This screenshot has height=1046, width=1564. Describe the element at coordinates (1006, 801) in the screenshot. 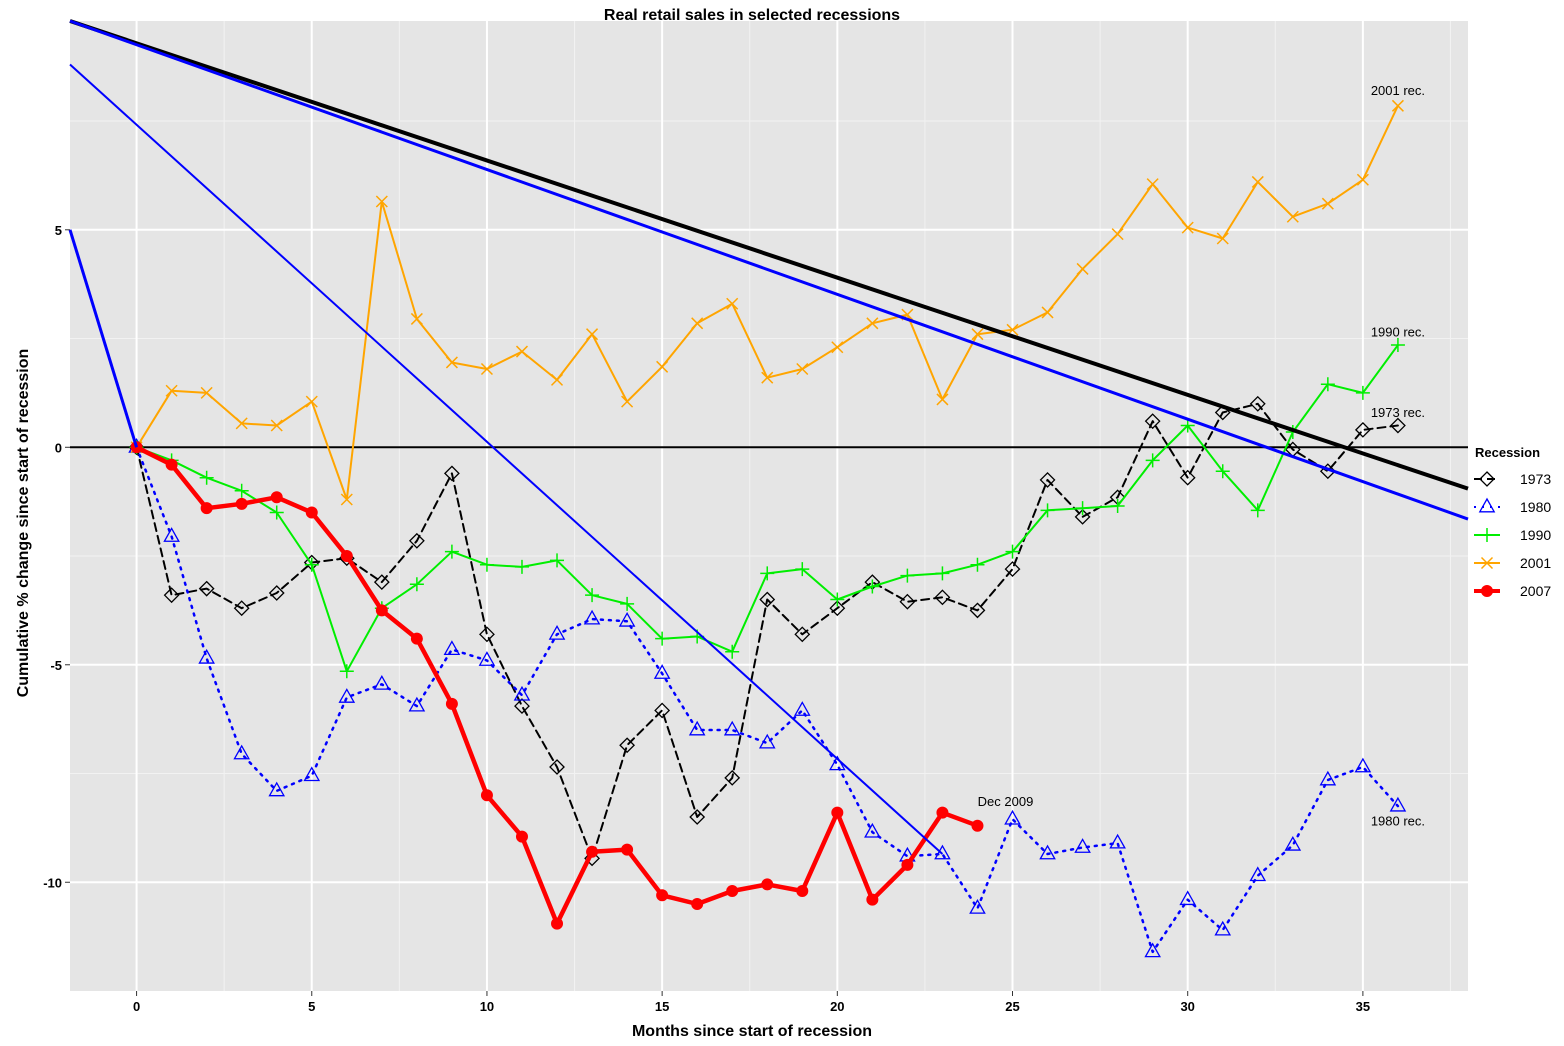

I see `annotation-label: Dec 2009` at that location.